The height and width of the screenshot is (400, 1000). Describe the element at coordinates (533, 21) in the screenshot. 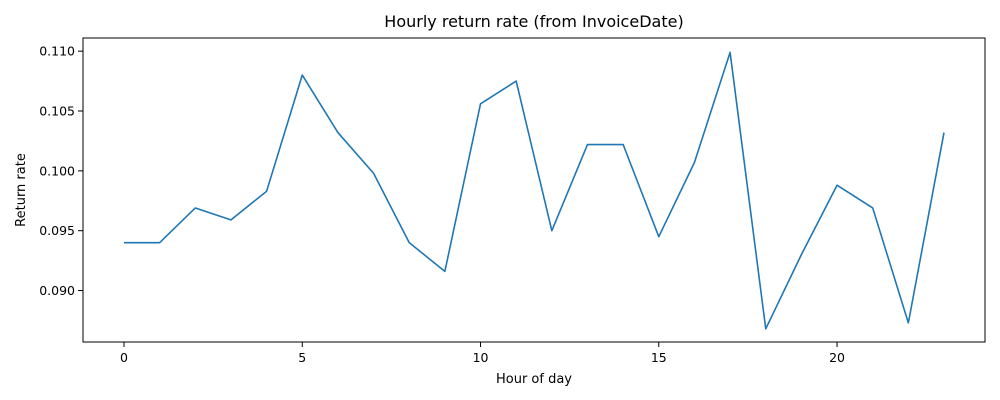

I see `chart-title: Hourly return rate (from InvoiceDate)` at that location.